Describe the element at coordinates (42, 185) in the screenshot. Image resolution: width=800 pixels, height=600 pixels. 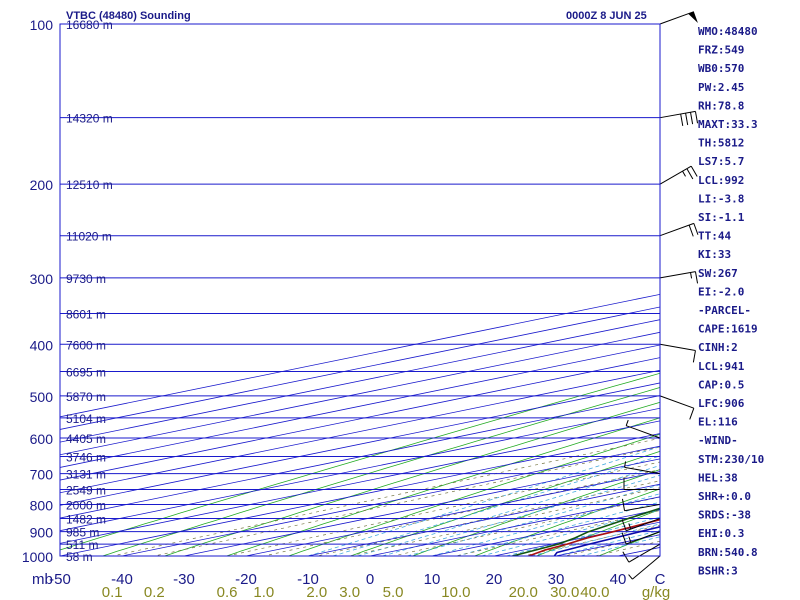
I see `pressure-tick-label: 200` at that location.